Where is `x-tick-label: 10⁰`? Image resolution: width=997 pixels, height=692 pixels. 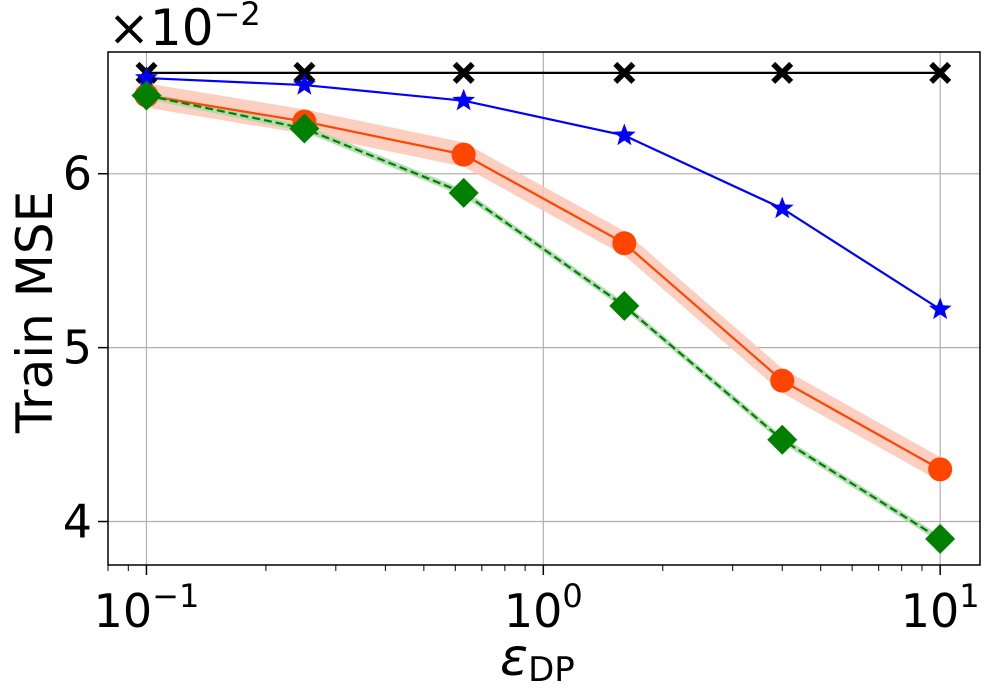
x-tick-label: 10⁰ is located at coordinates (543, 607).